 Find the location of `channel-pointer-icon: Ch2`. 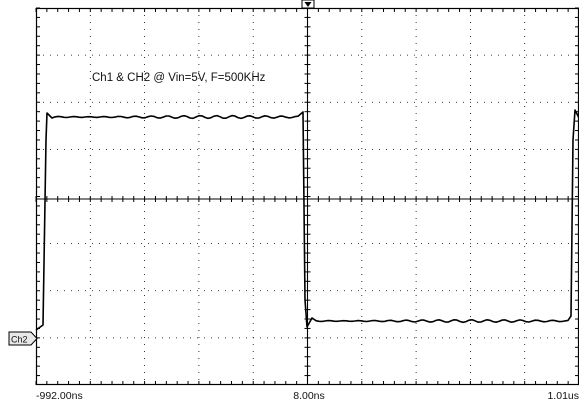

channel-pointer-icon: Ch2 is located at coordinates (23, 338).